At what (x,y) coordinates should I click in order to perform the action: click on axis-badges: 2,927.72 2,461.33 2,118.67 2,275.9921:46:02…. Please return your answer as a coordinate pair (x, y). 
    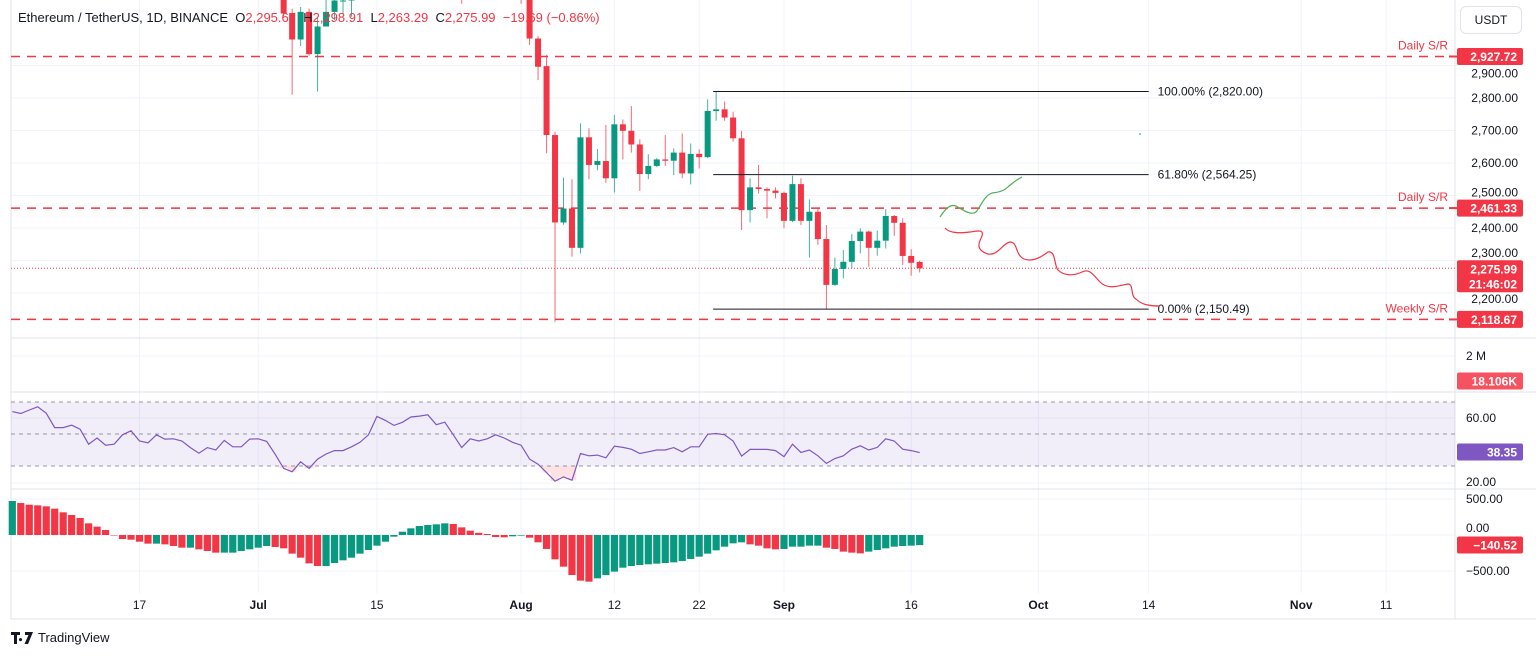
    Looking at the image, I should click on (1486, 300).